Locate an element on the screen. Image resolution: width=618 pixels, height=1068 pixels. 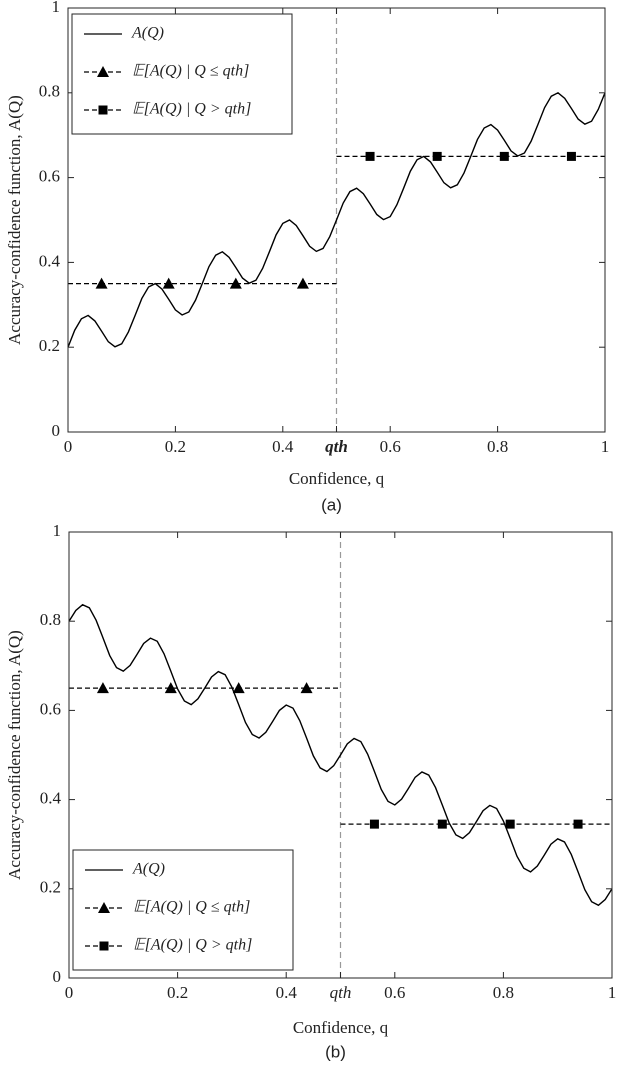
caption: (a) is located at coordinates (331, 504).